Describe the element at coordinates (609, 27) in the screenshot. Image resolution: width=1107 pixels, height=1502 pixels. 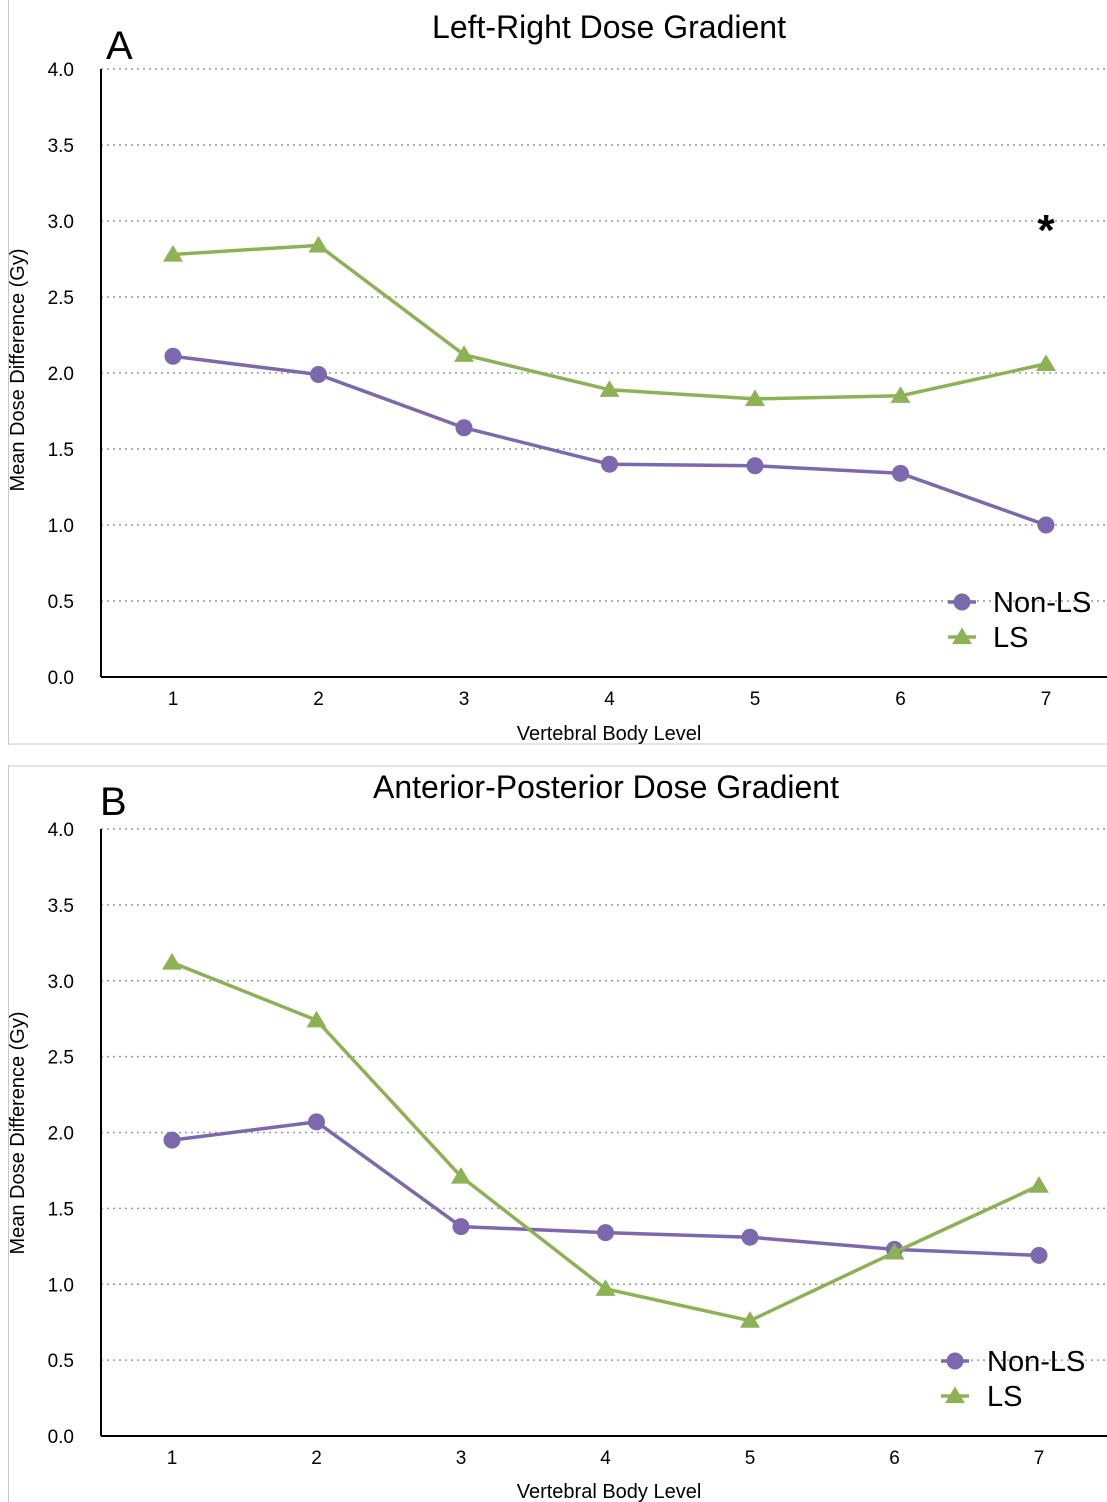
I see `chart-title: Left-Right Dose Gradient` at that location.